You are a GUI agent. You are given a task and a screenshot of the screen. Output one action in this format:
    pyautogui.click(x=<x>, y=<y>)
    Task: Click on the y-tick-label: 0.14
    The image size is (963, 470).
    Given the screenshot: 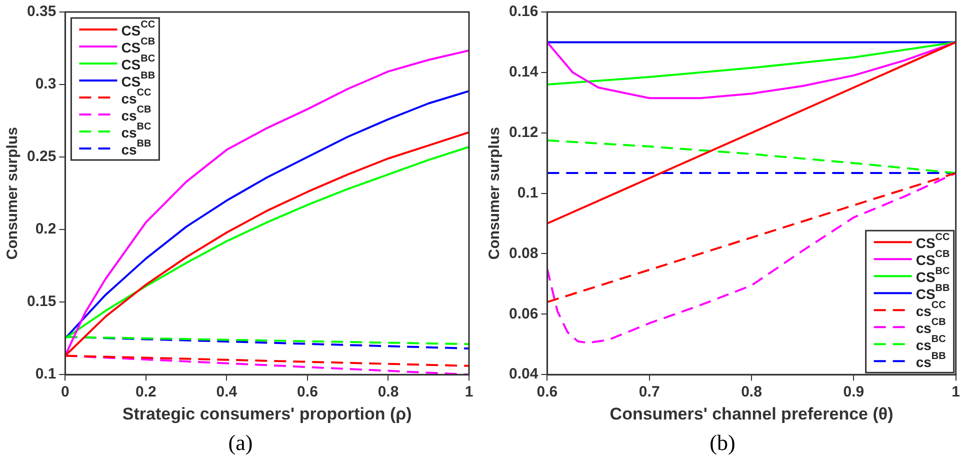 What is the action you would take?
    pyautogui.click(x=523, y=72)
    